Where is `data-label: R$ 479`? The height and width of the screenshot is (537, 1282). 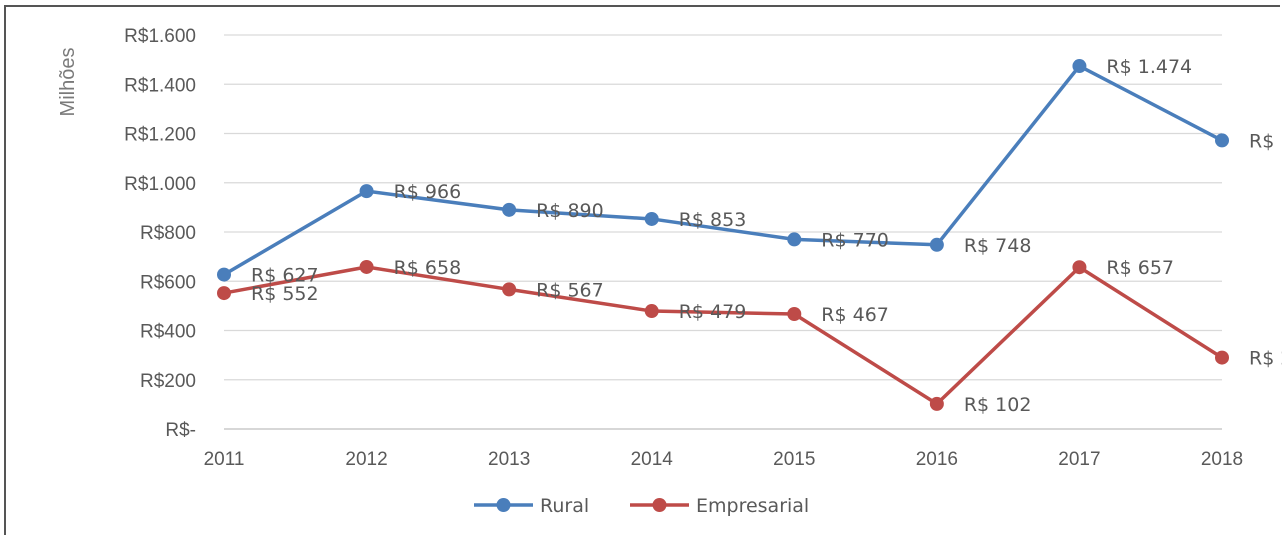
data-label: R$ 479 is located at coordinates (713, 312).